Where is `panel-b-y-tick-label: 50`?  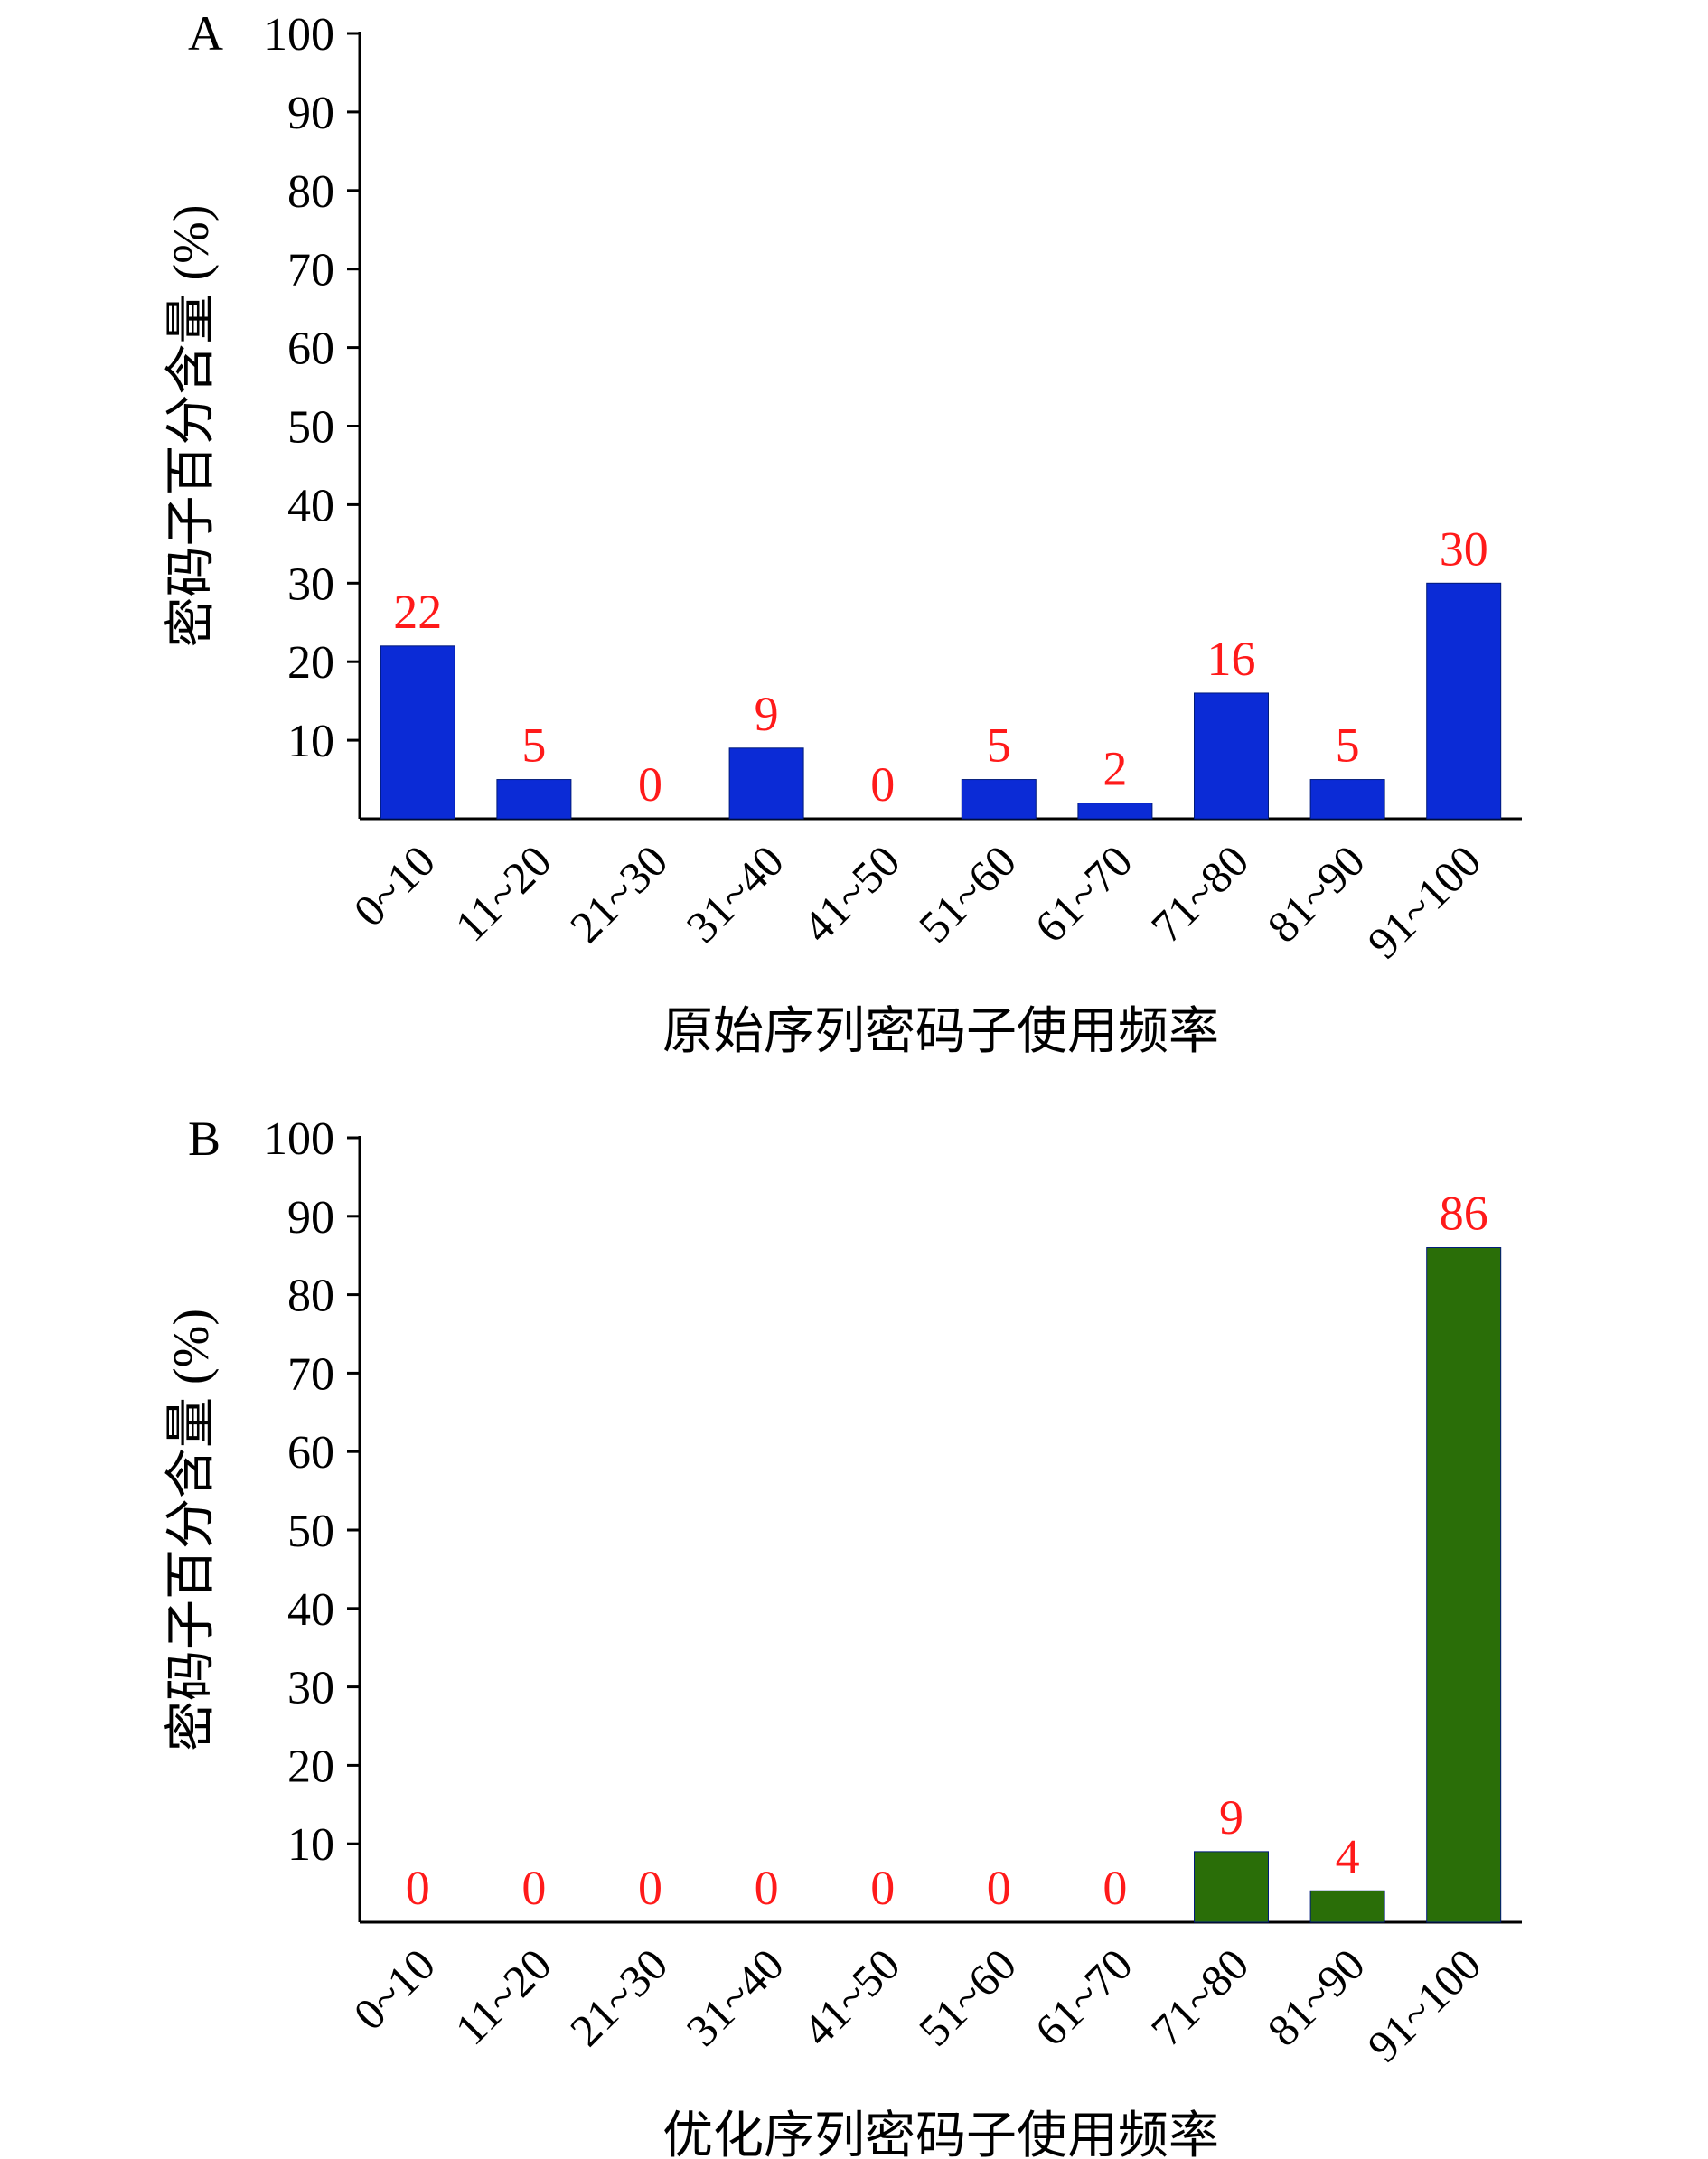 panel-b-y-tick-label: 50 is located at coordinates (310, 1531).